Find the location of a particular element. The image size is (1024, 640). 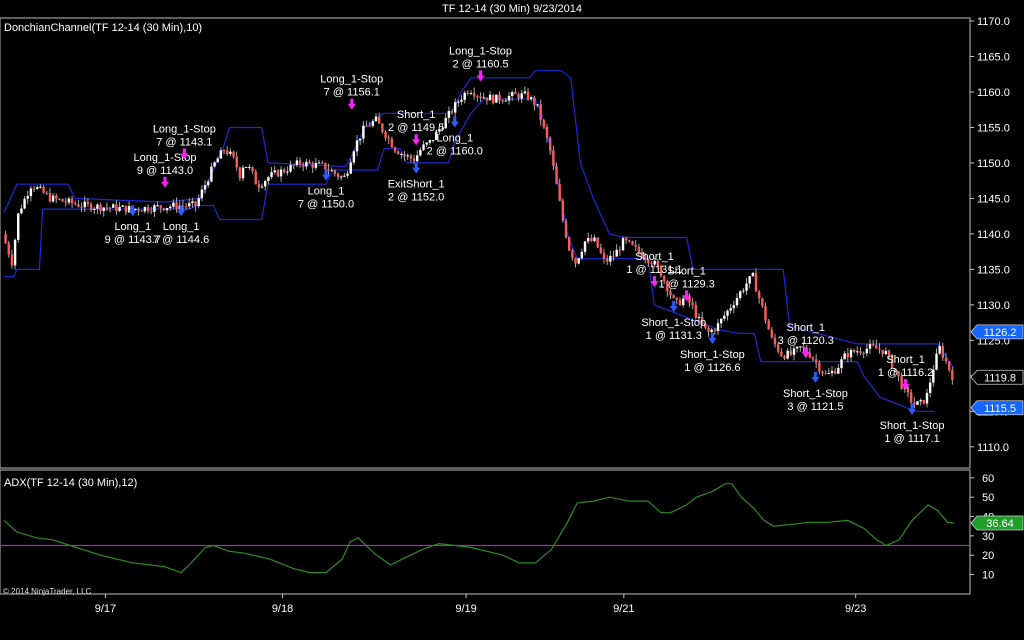

adx-y-tick-label: 30 is located at coordinates (988, 537).